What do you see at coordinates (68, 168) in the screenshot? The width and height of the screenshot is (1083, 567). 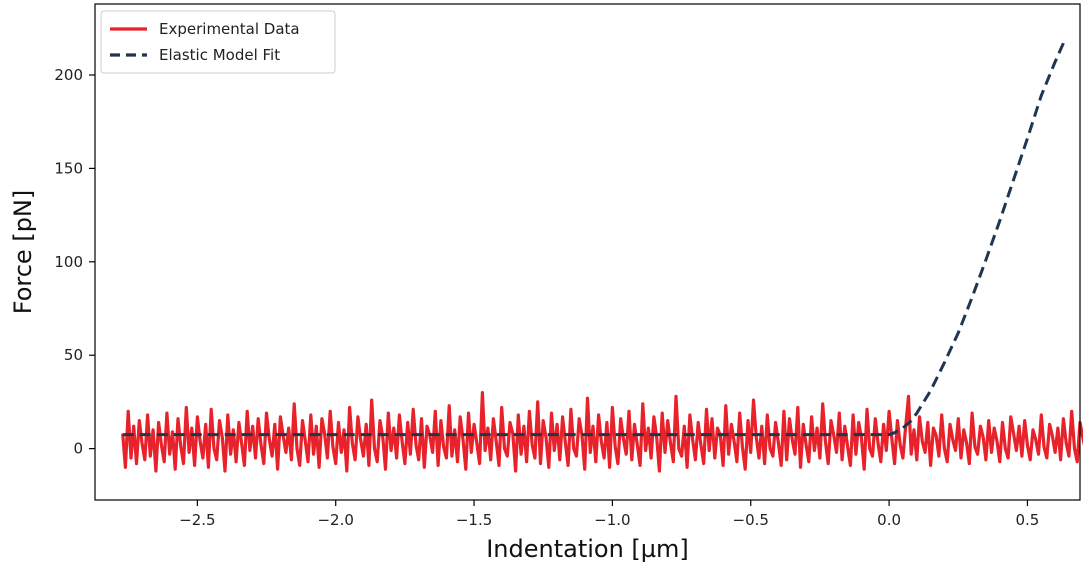 I see `y-tick-label: 150` at bounding box center [68, 168].